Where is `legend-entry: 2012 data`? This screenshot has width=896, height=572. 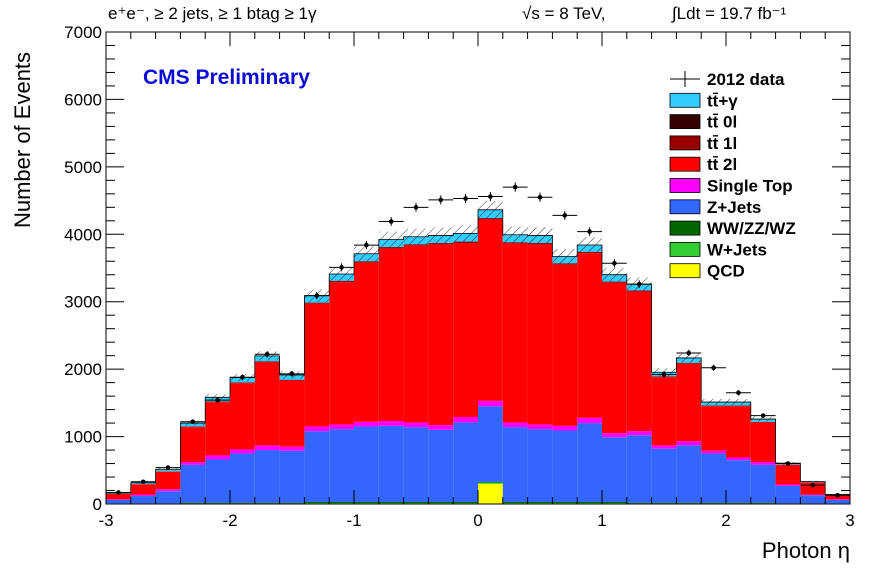 legend-entry: 2012 data is located at coordinates (727, 79).